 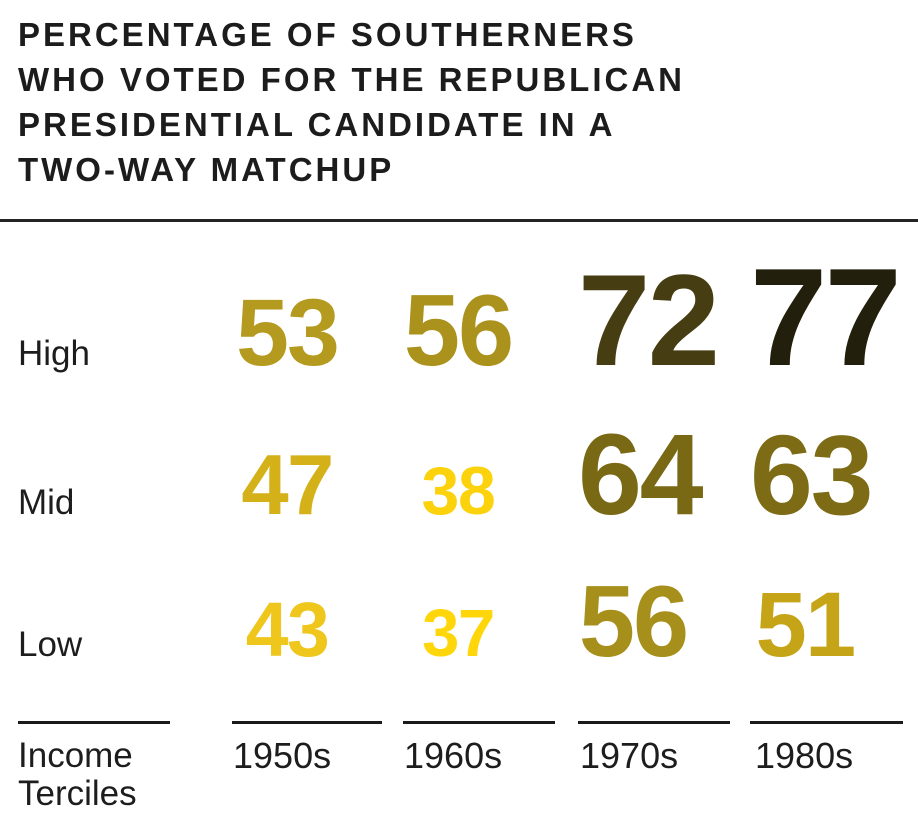 I want to click on value-cell-mid-1980s: 63, so click(x=834, y=475).